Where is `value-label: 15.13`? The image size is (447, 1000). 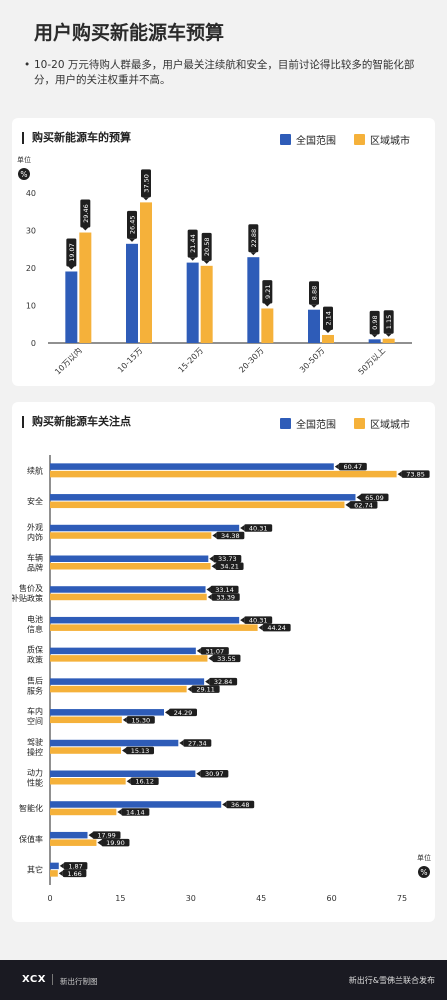 value-label: 15.13 is located at coordinates (140, 751).